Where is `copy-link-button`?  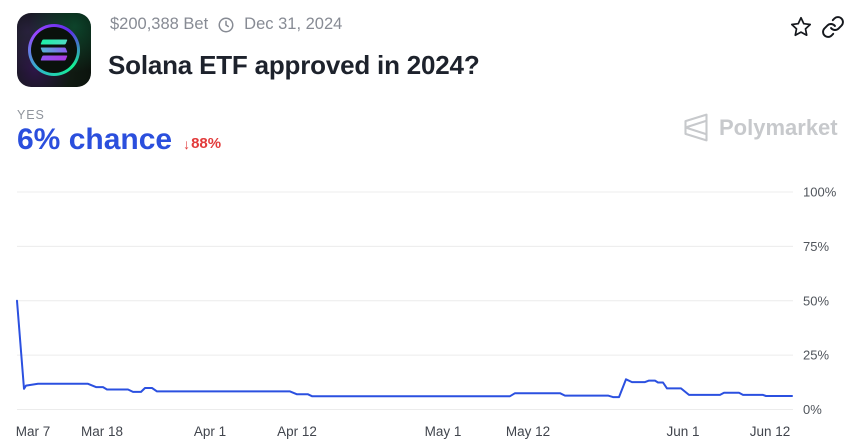 copy-link-button is located at coordinates (833, 27).